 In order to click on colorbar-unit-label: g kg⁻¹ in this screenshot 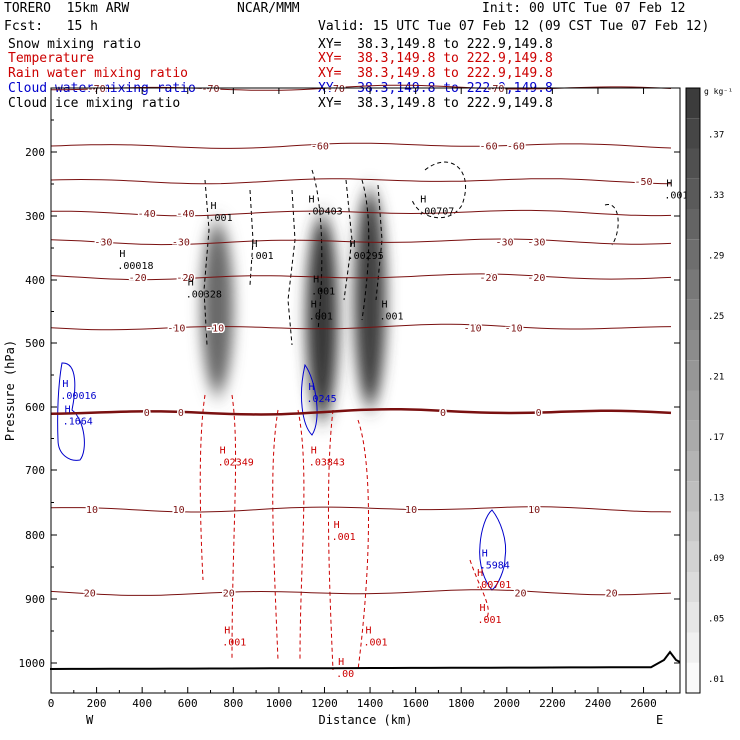, I will do `click(718, 91)`.